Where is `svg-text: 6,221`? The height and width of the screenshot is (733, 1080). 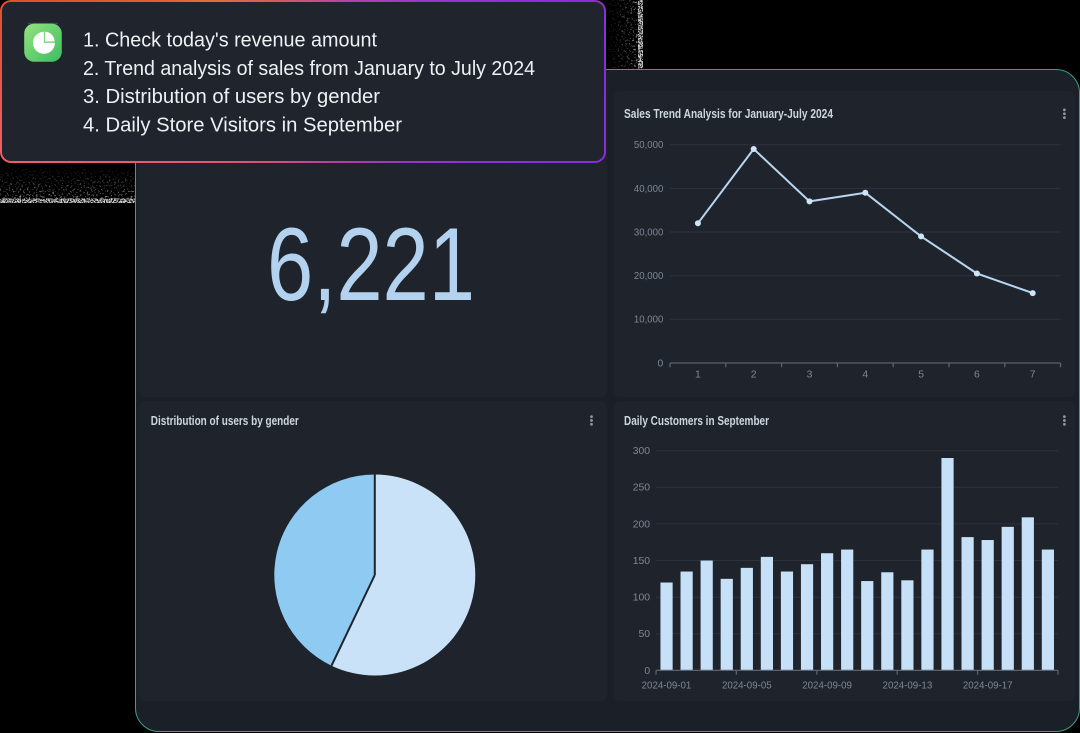
svg-text: 6,221 is located at coordinates (371, 265).